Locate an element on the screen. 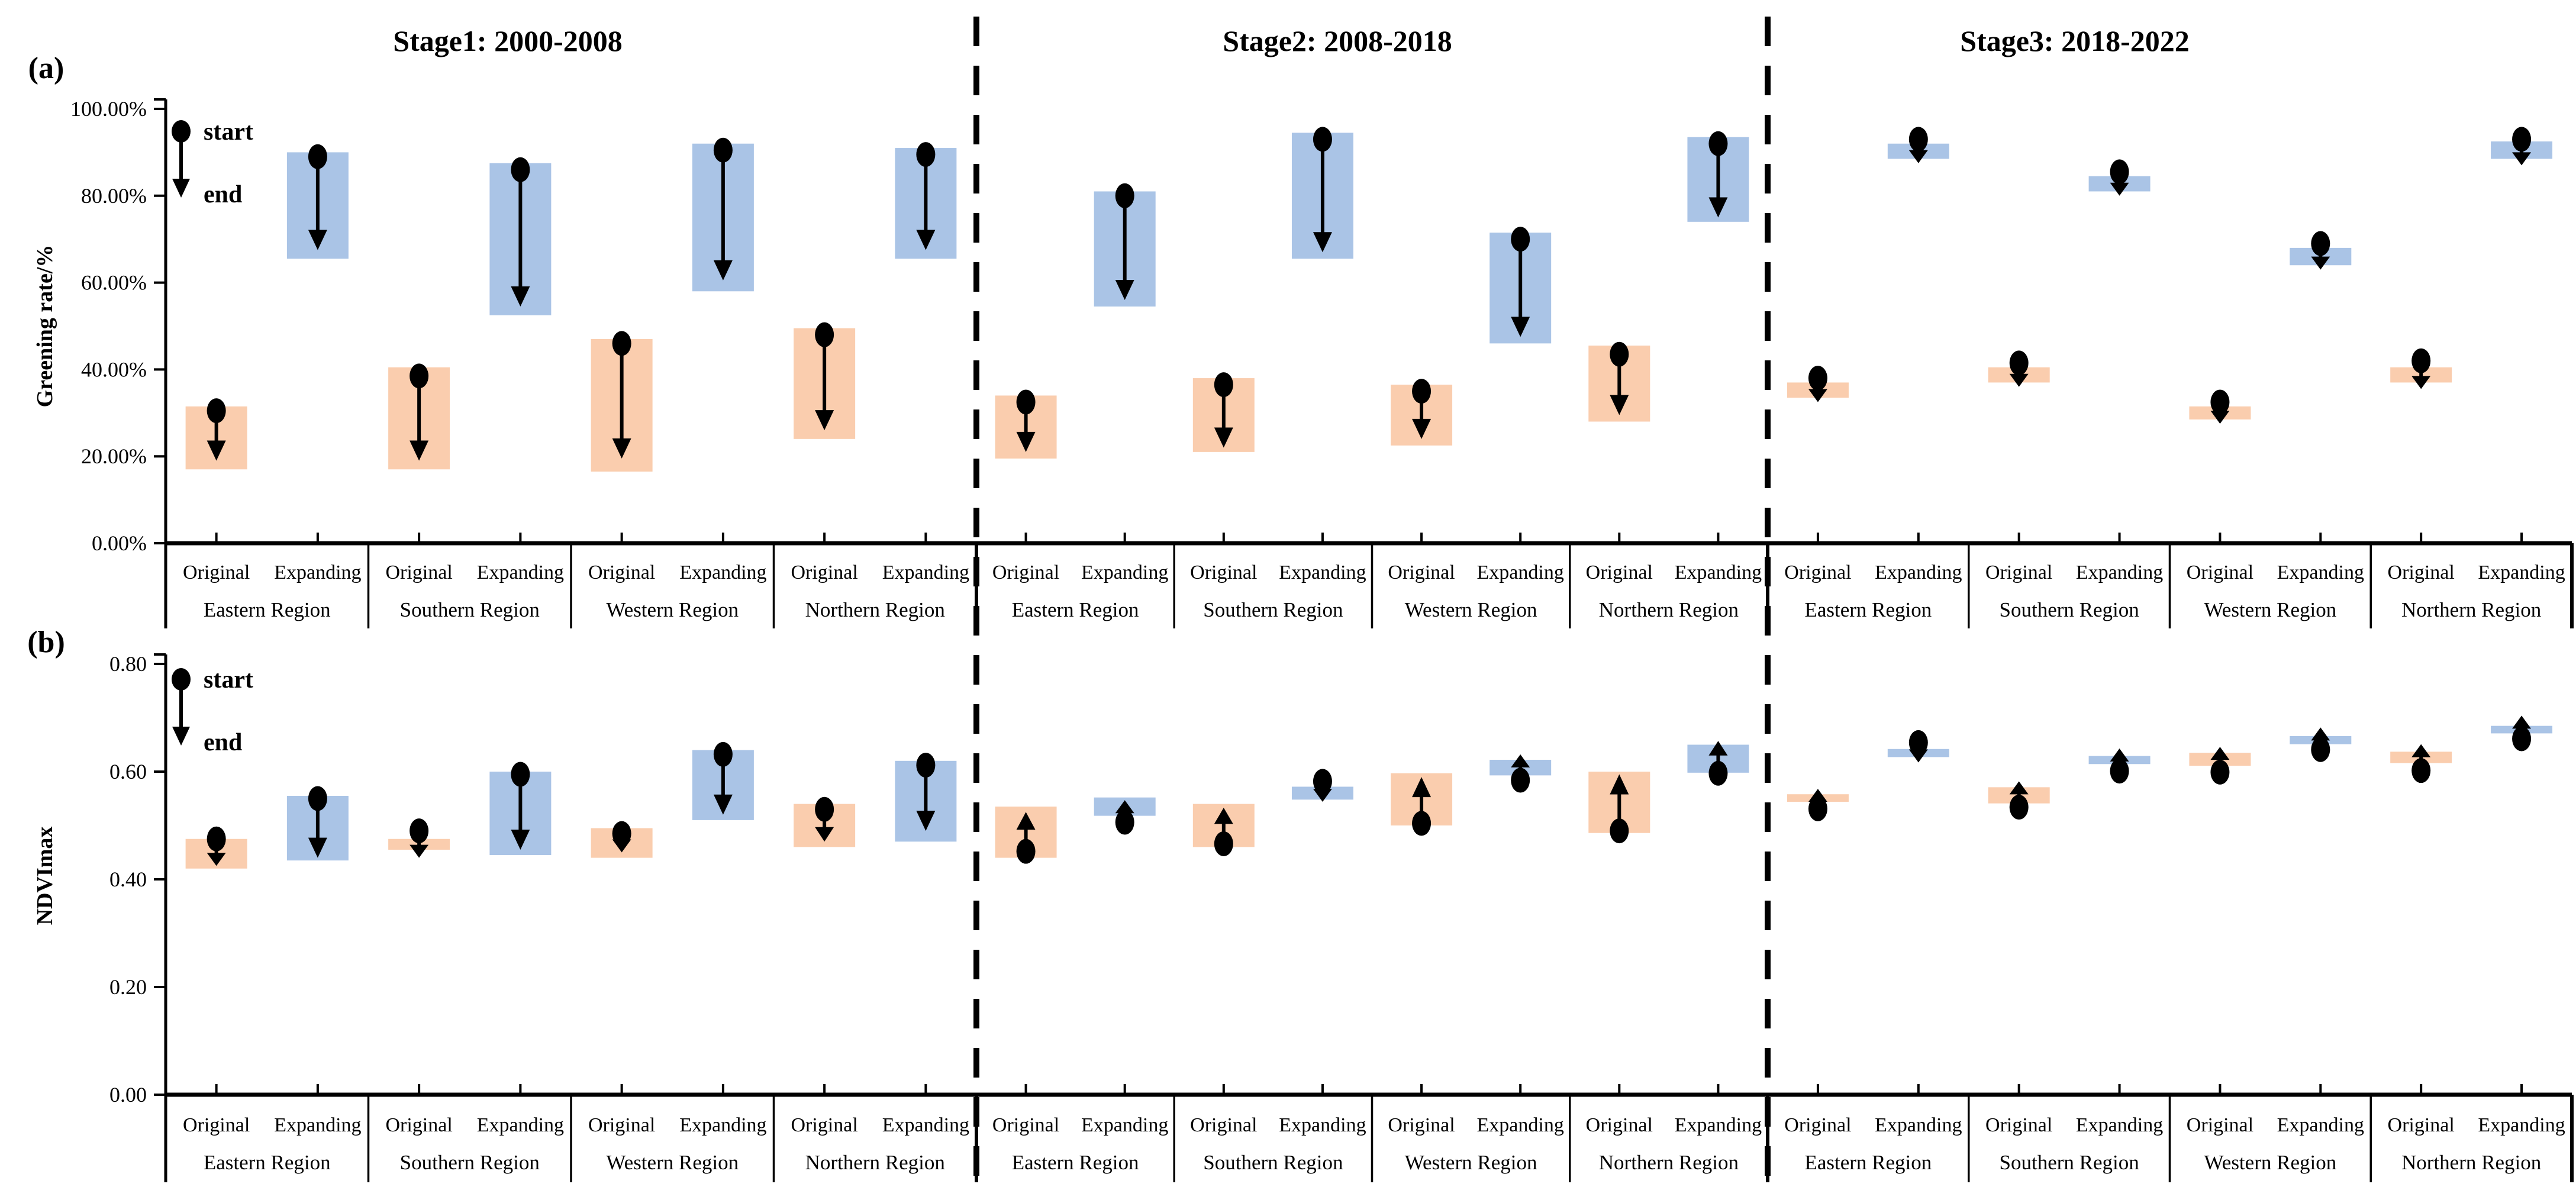 This screenshot has height=1203, width=2576. legend-end-arrowhead is located at coordinates (181, 736).